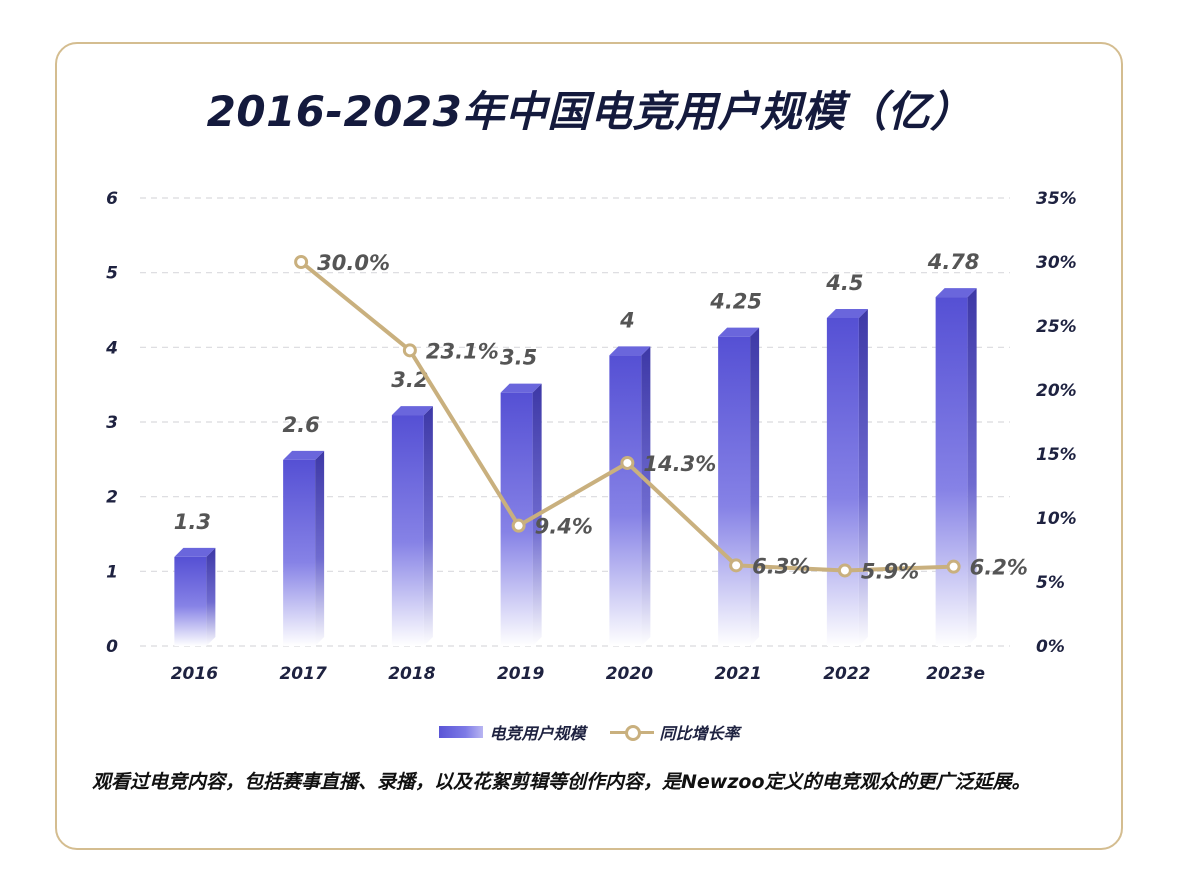 Image resolution: width=1179 pixels, height=878 pixels. Describe the element at coordinates (112, 498) in the screenshot. I see `y-left-tick-label: 2` at that location.